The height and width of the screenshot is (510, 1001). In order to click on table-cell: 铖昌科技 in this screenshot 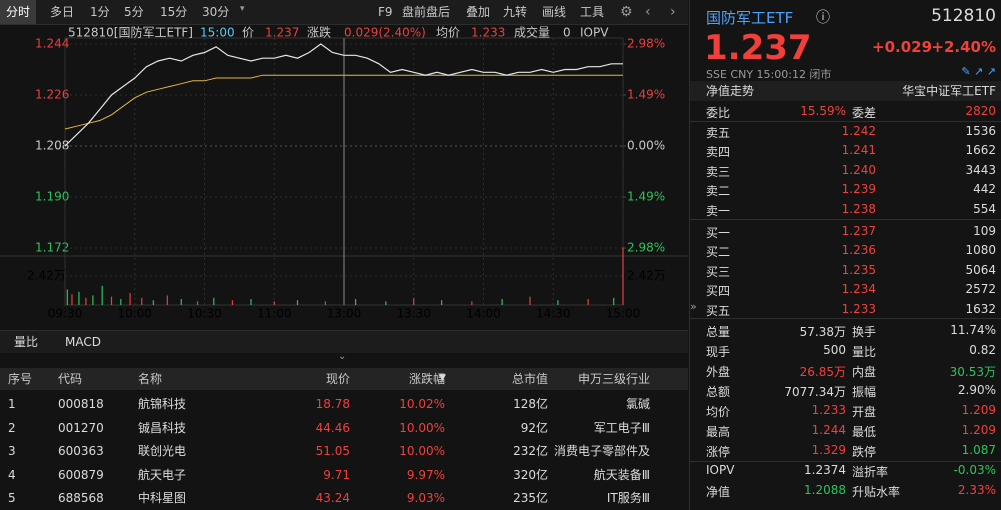, I will do `click(162, 427)`.